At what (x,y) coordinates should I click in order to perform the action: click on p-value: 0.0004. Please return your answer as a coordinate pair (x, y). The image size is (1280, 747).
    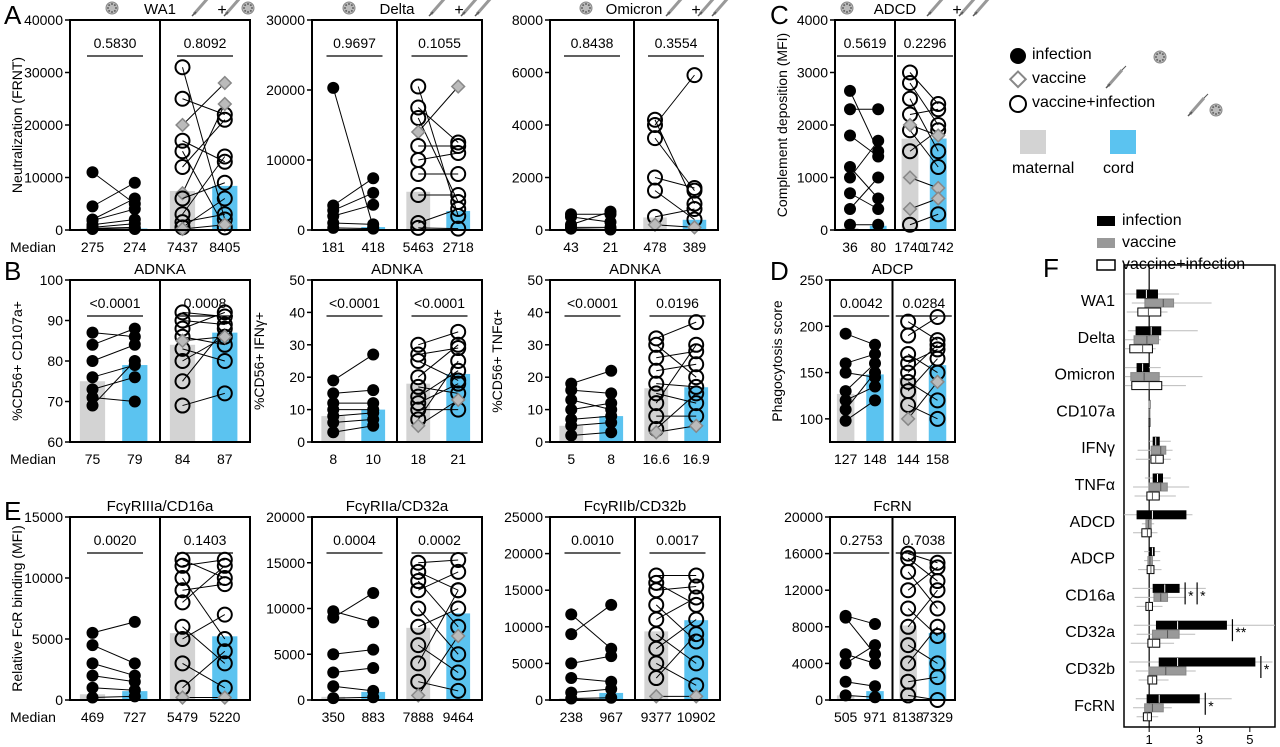
    Looking at the image, I should click on (354, 540).